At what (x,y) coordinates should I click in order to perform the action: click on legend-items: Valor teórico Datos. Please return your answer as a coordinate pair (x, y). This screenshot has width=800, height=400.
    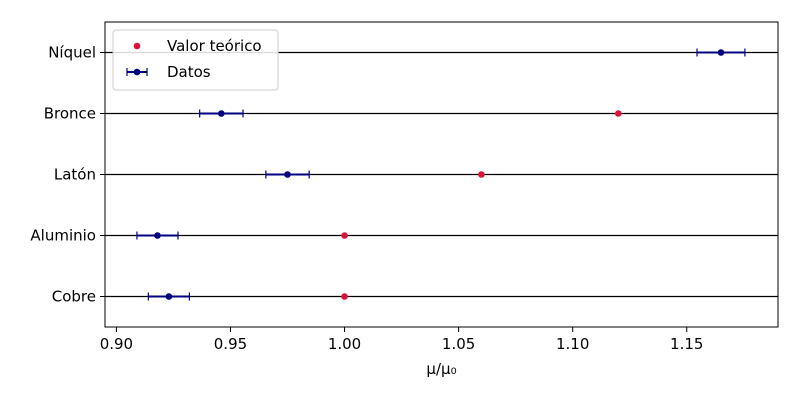
    Looking at the image, I should click on (194, 59).